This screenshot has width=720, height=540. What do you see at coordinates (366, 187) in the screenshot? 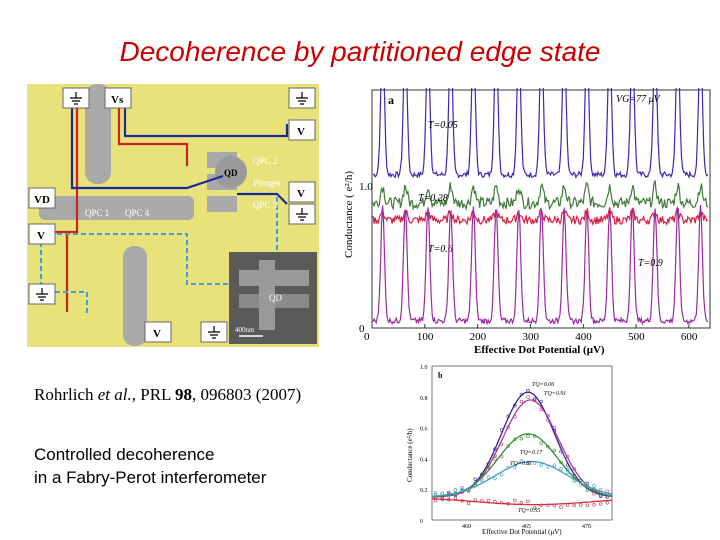
I see `y-tick-label: 1.0` at bounding box center [366, 187].